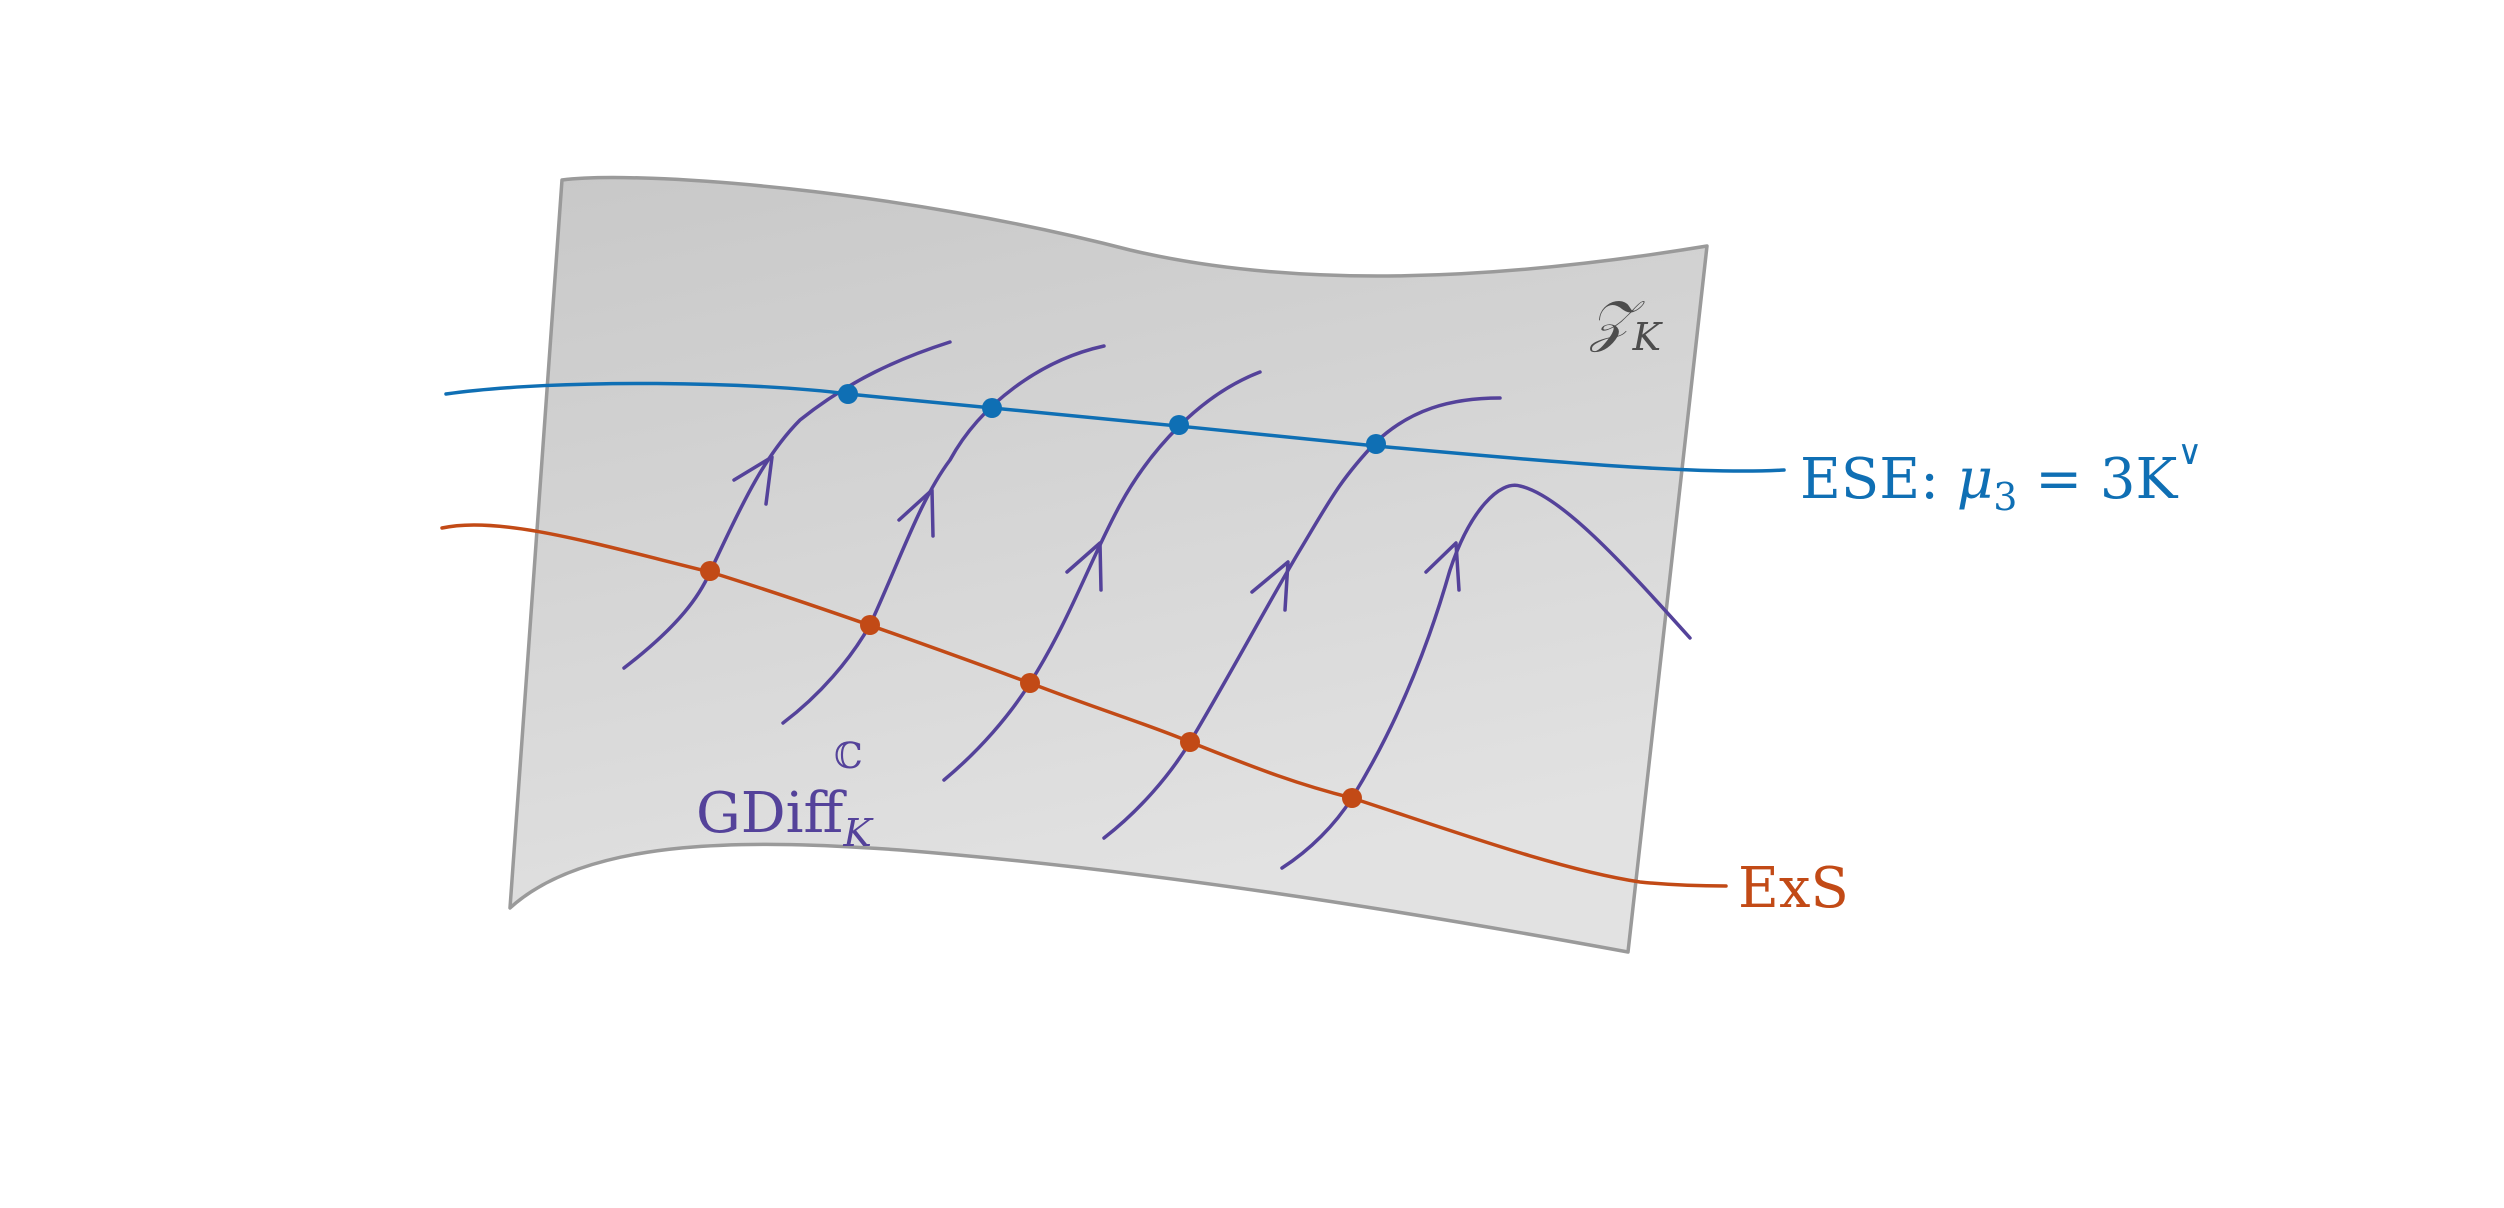 The image size is (2504, 1208). I want to click on ese-curve, so click(1115, 427).